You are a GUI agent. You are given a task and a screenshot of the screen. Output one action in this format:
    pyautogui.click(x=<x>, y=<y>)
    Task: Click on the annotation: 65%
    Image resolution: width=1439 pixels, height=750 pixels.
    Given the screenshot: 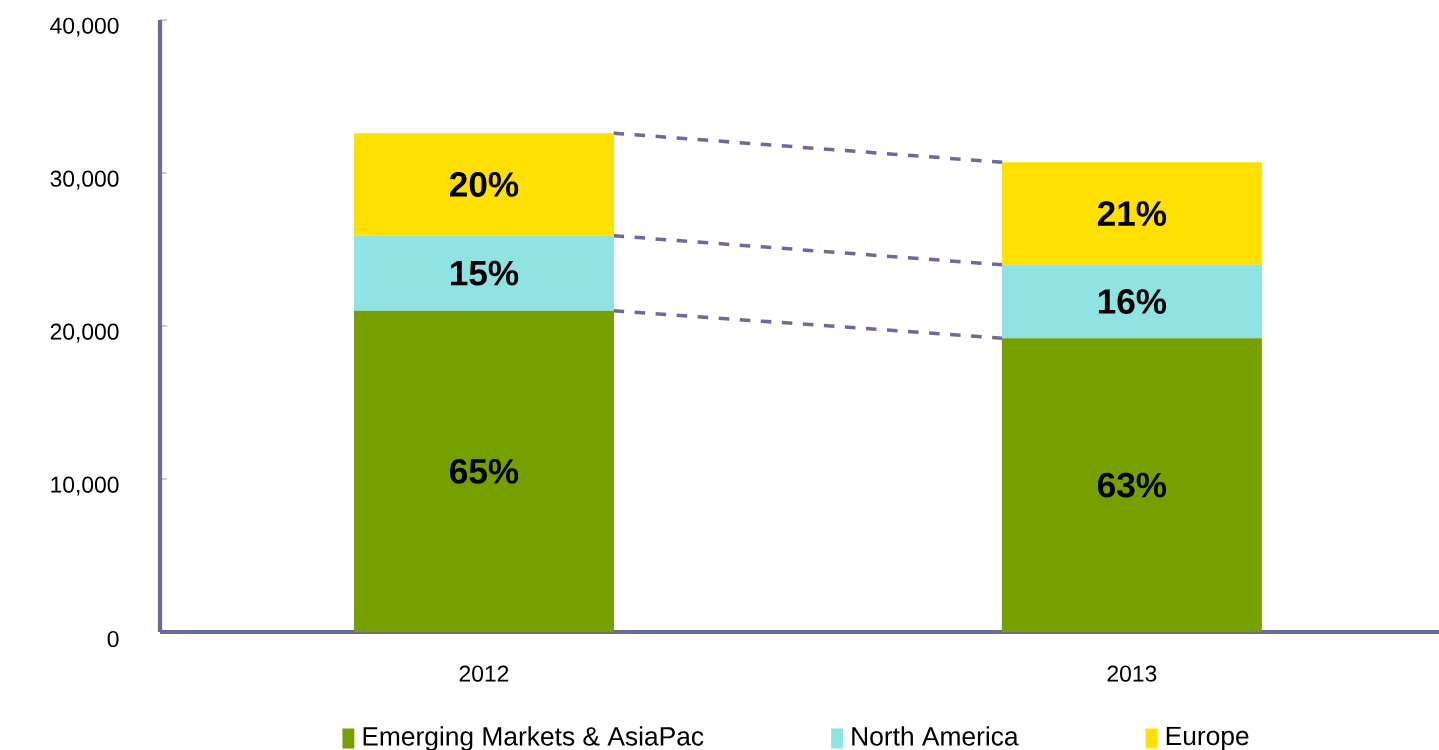 What is the action you would take?
    pyautogui.click(x=484, y=471)
    